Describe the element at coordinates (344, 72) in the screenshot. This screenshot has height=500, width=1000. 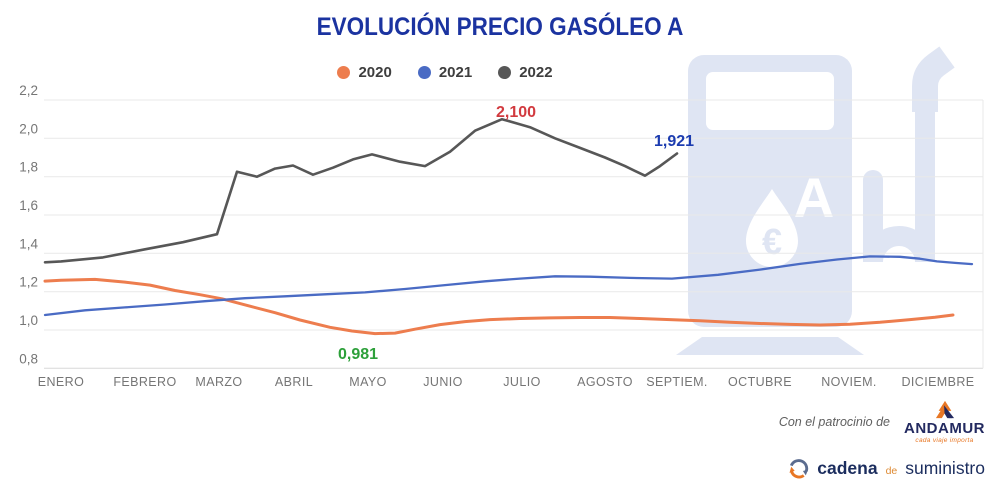
I see `legend-dot-2020` at that location.